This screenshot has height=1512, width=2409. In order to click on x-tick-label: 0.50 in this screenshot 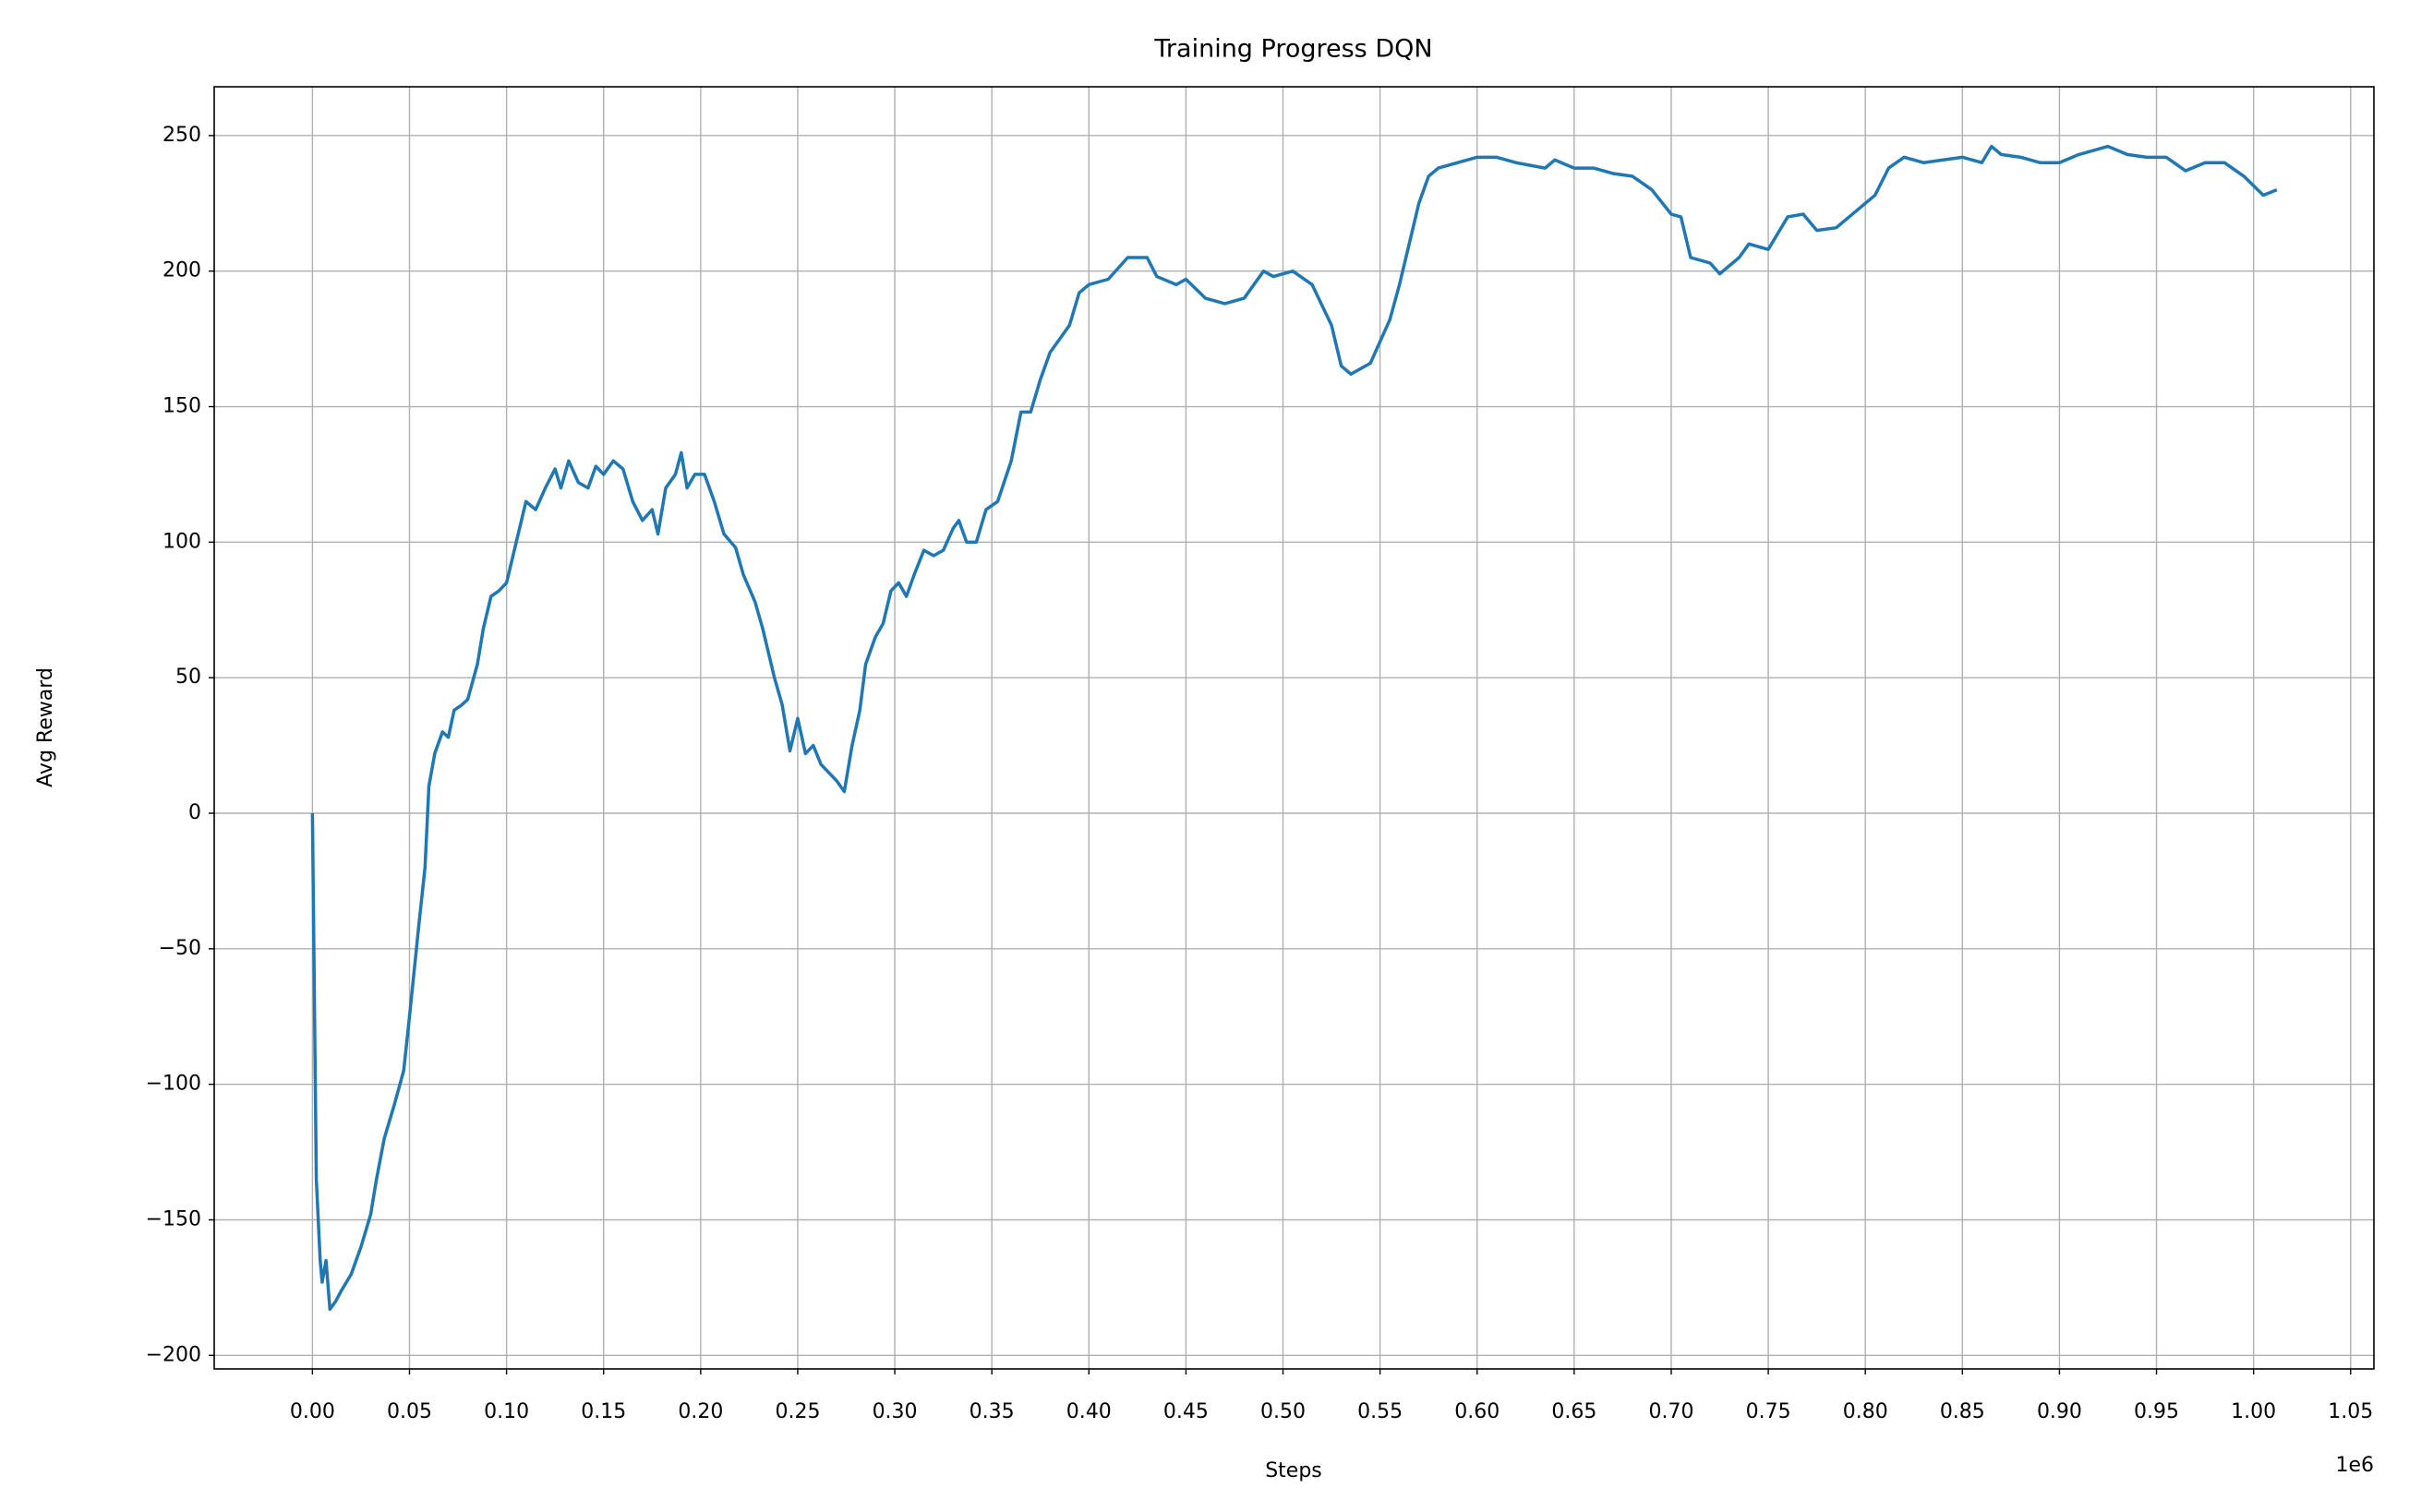, I will do `click(1283, 1411)`.